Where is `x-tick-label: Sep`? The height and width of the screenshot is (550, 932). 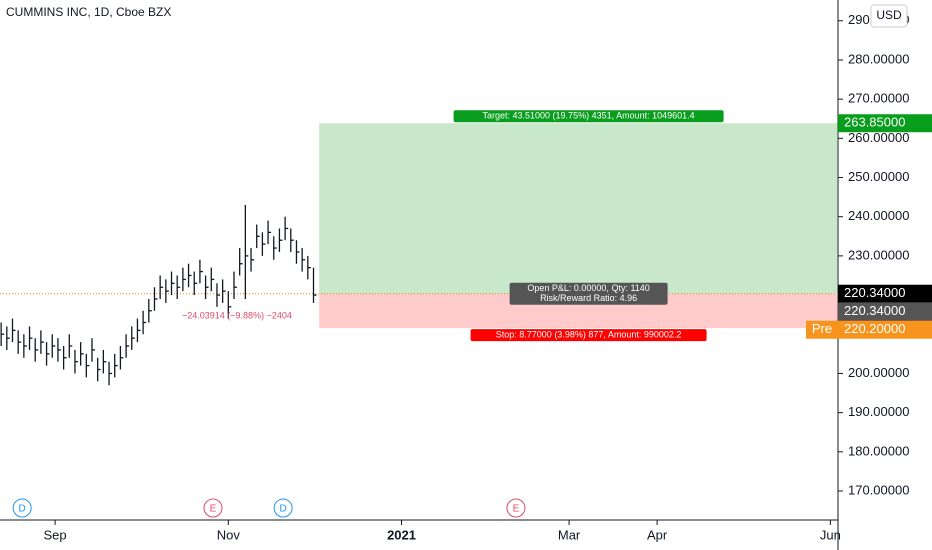 x-tick-label: Sep is located at coordinates (55, 534).